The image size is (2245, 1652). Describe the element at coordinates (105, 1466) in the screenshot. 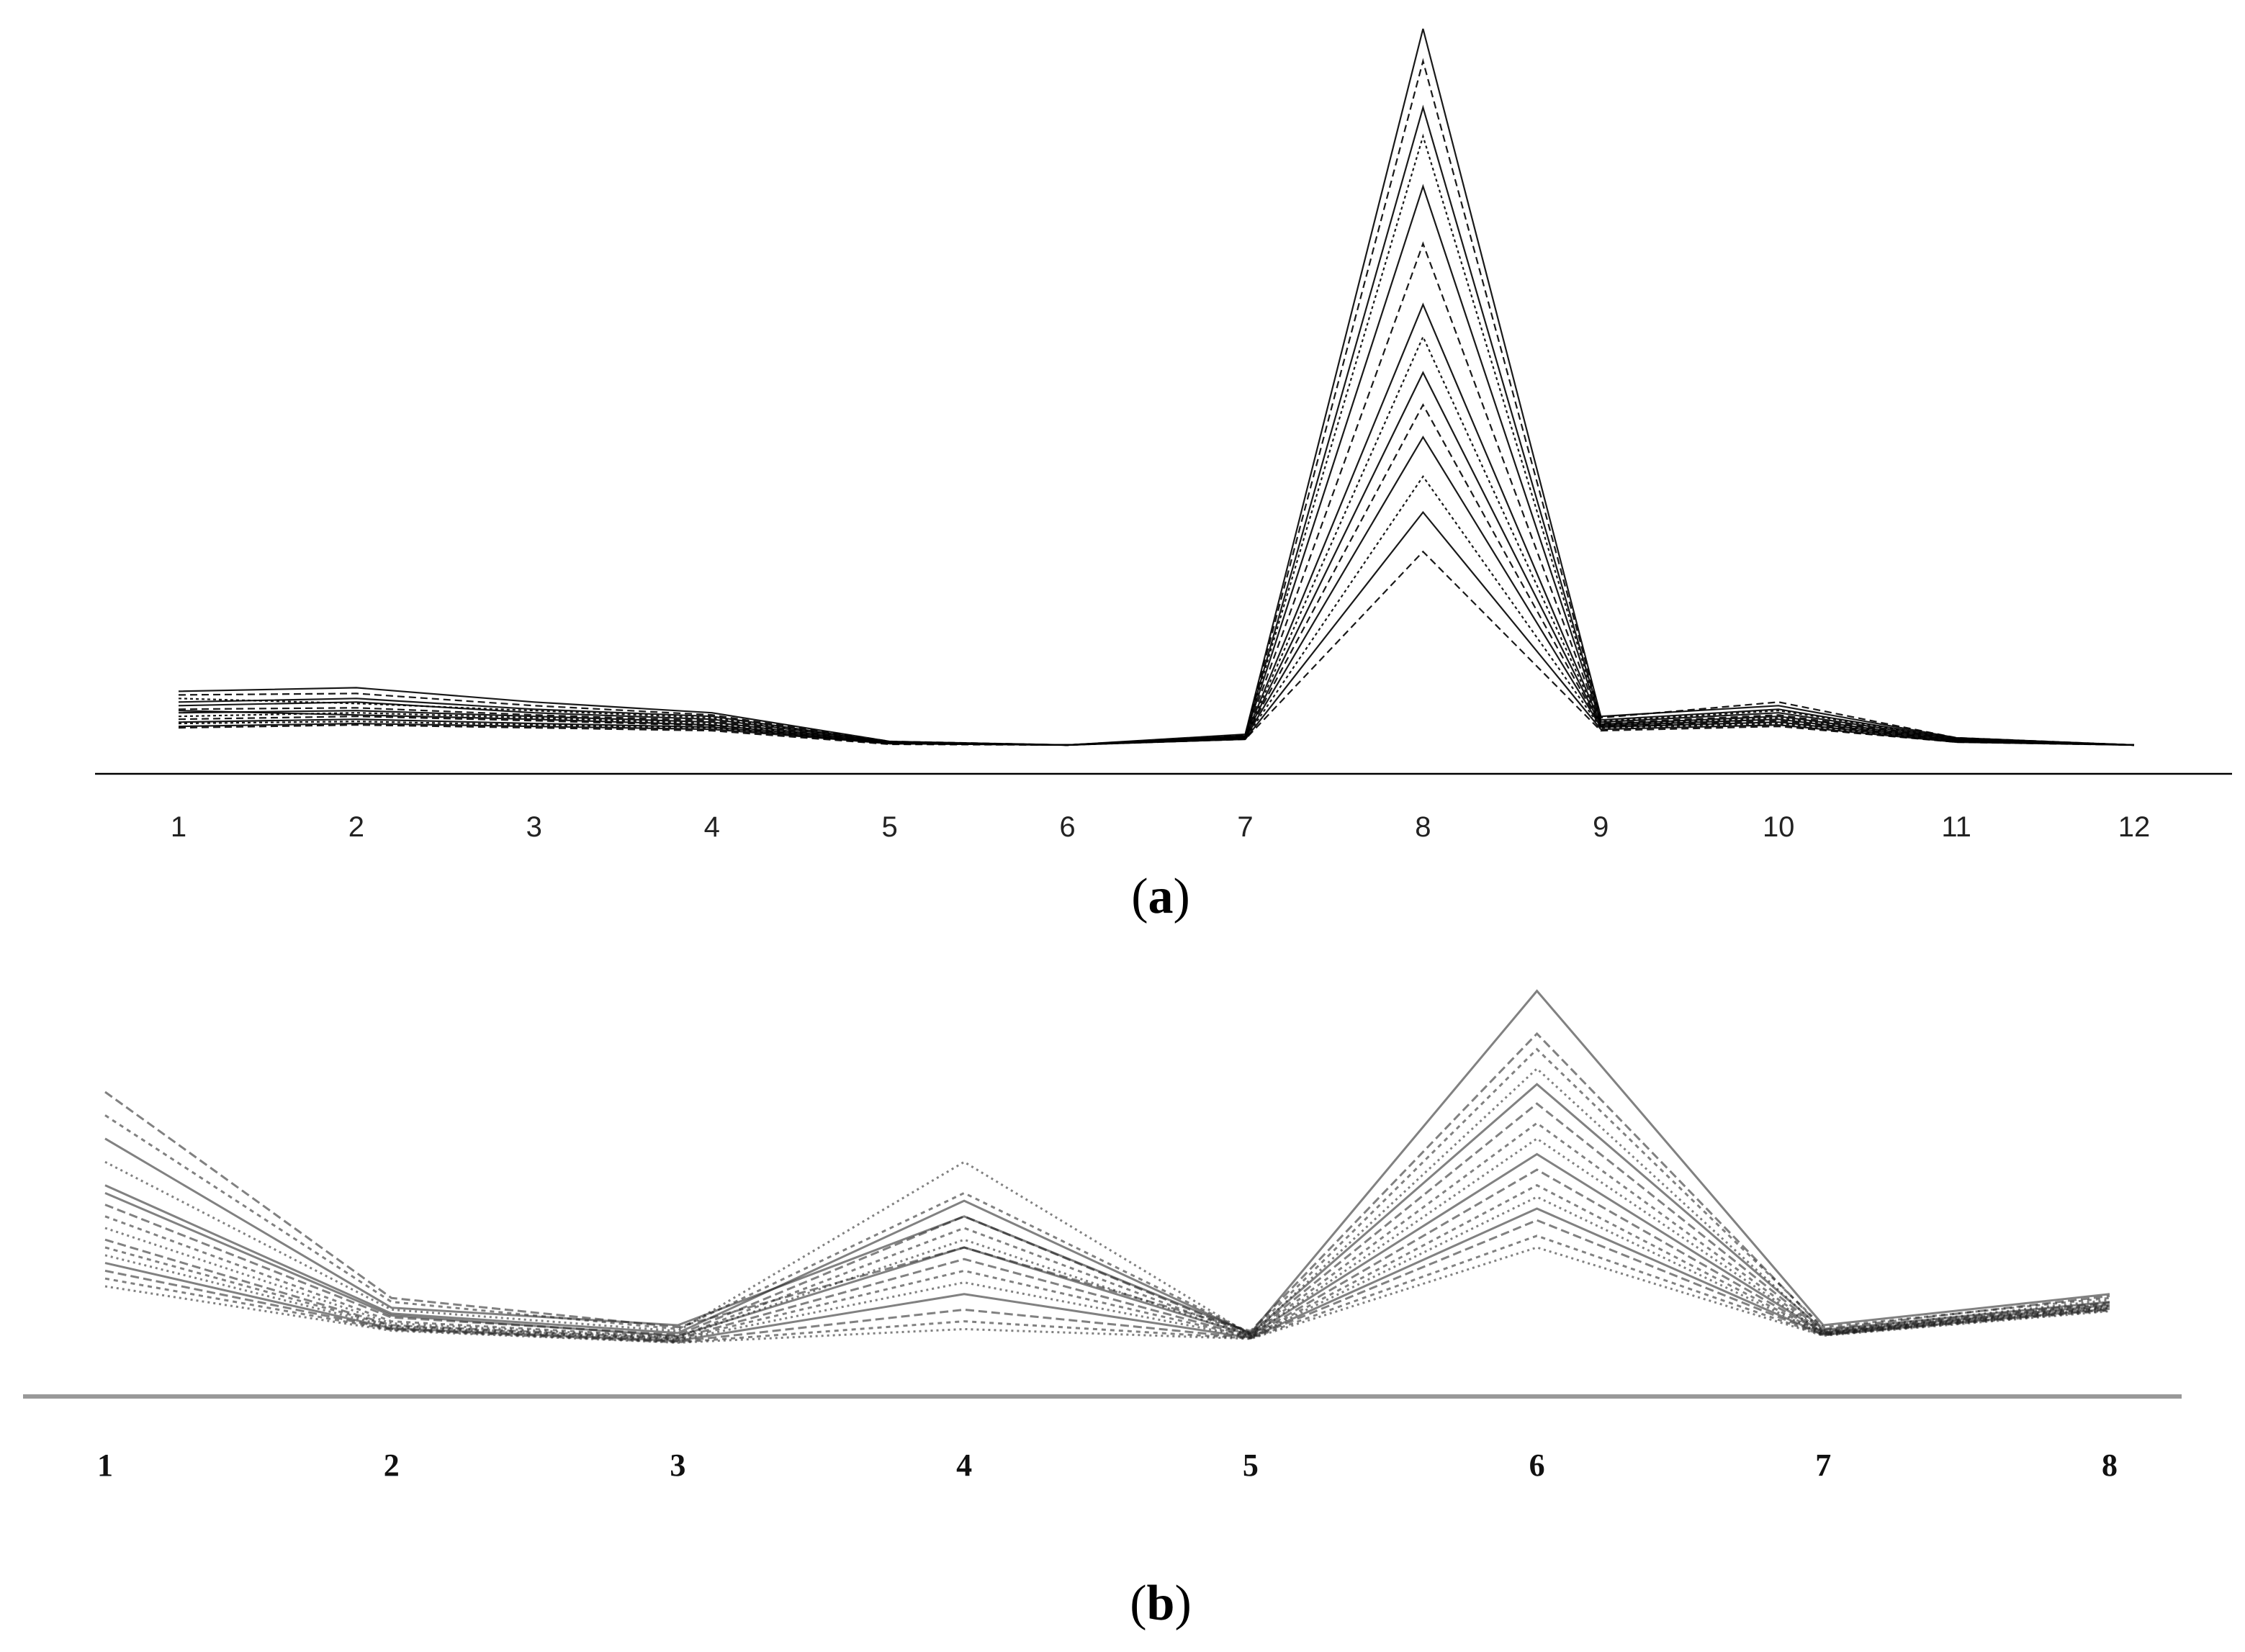

I see `panel-b-x-tick-label: 1` at that location.